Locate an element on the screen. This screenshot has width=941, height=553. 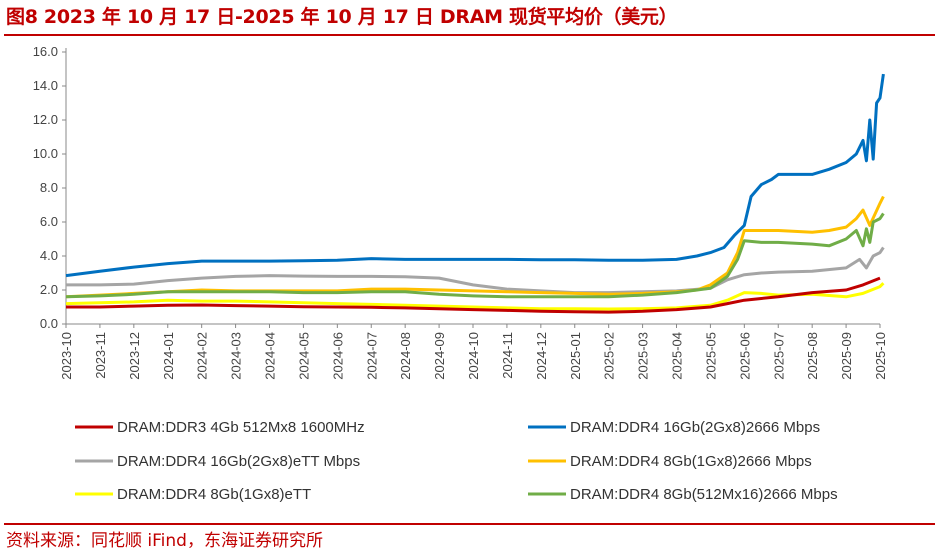
x-tick-label: 2025-08 is located at coordinates (812, 356).